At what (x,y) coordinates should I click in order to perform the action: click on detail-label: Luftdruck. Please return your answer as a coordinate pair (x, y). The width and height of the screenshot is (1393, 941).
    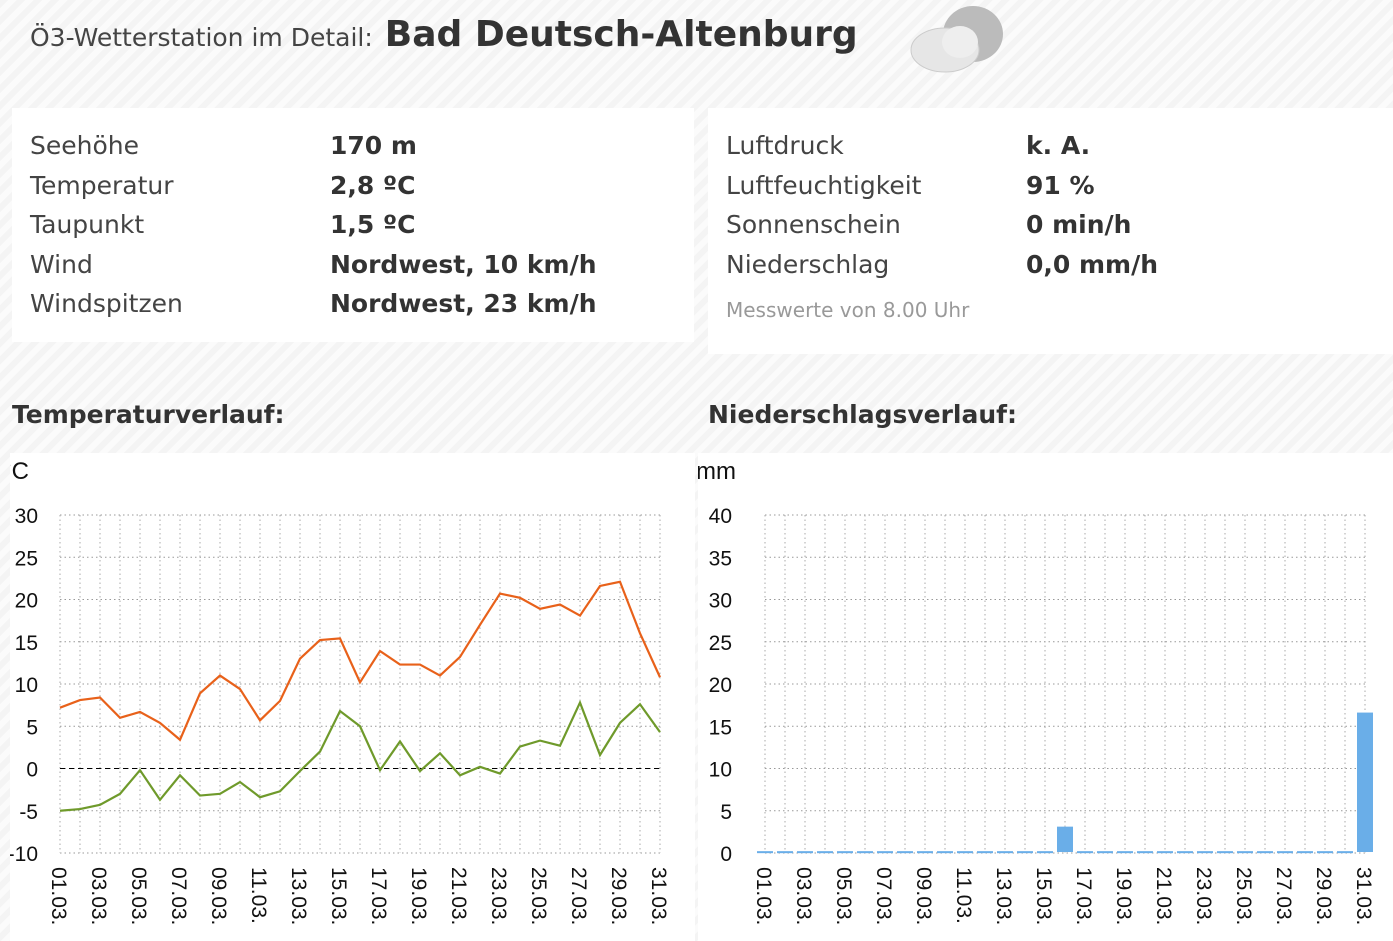
    Looking at the image, I should click on (785, 146).